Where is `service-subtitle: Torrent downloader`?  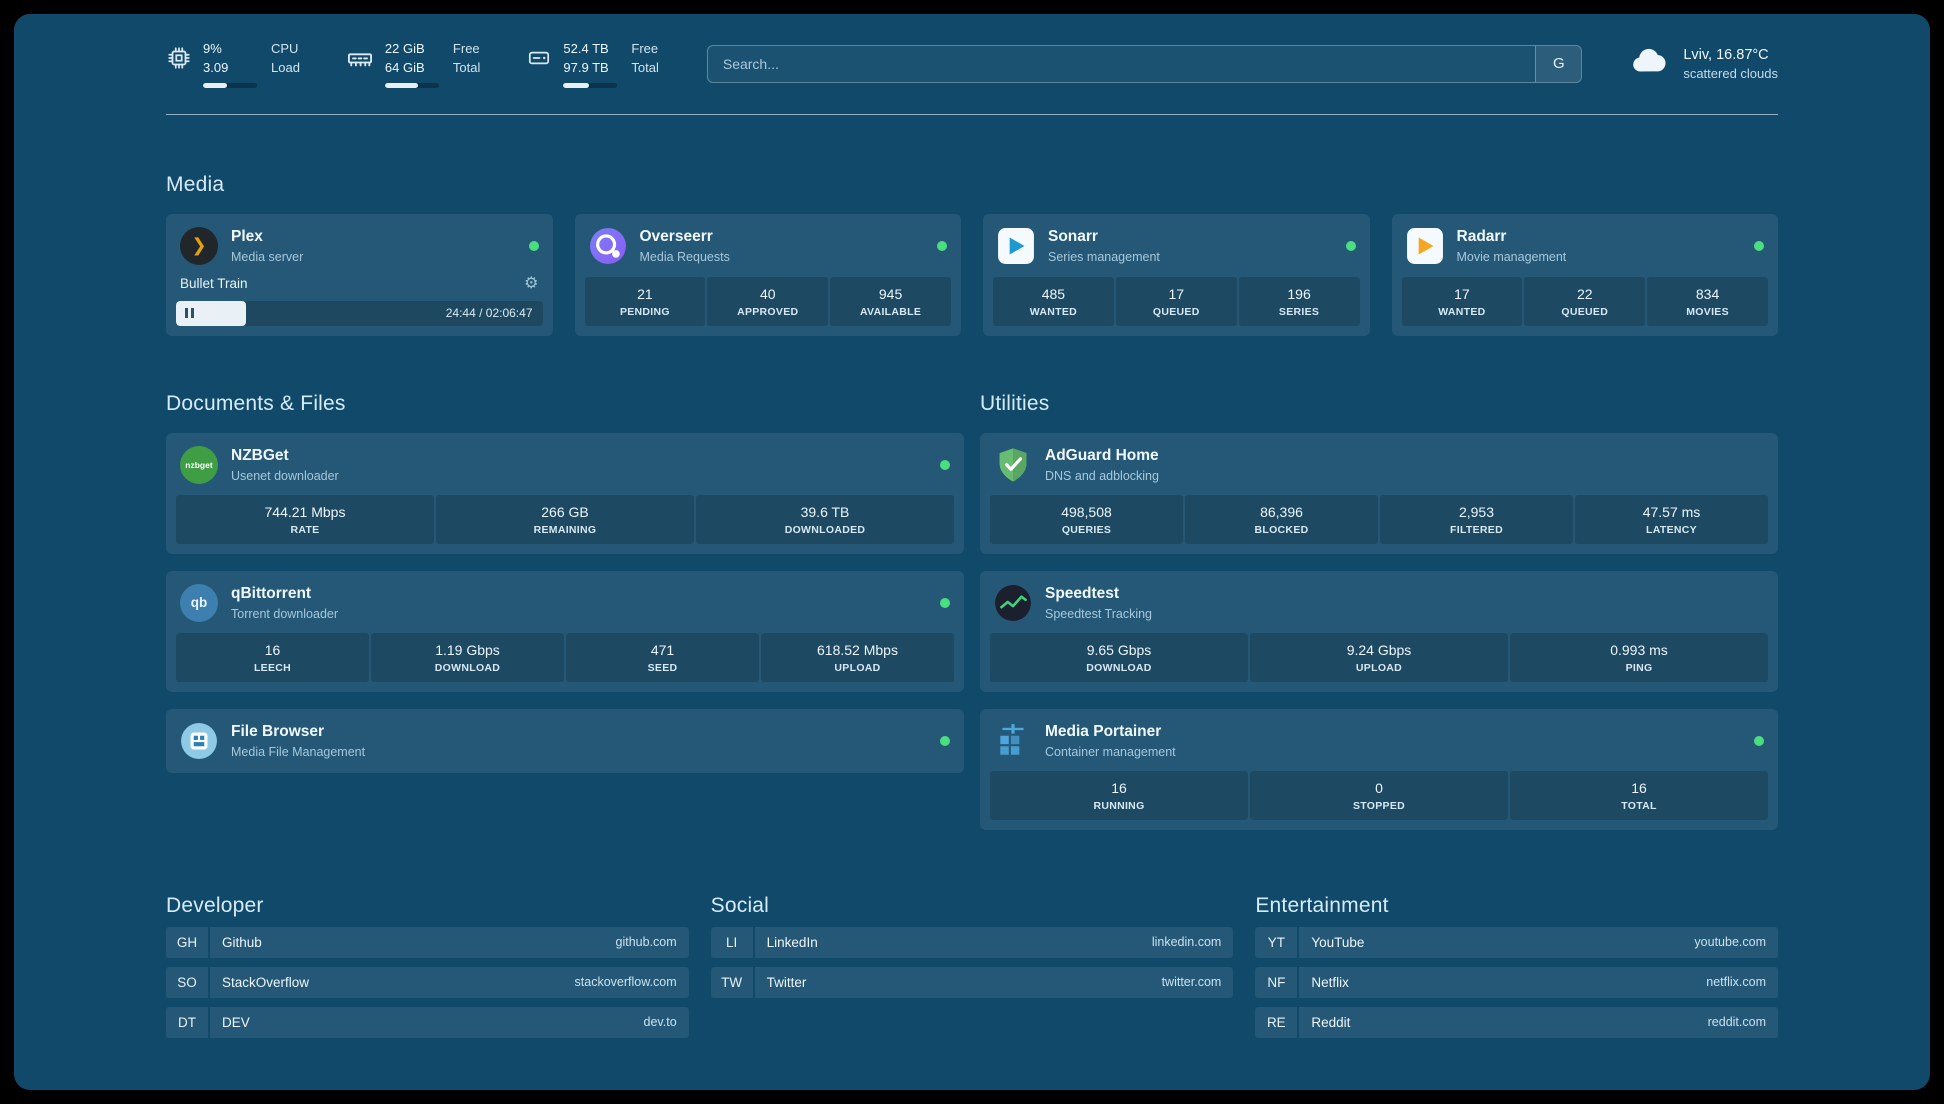 service-subtitle: Torrent downloader is located at coordinates (285, 613).